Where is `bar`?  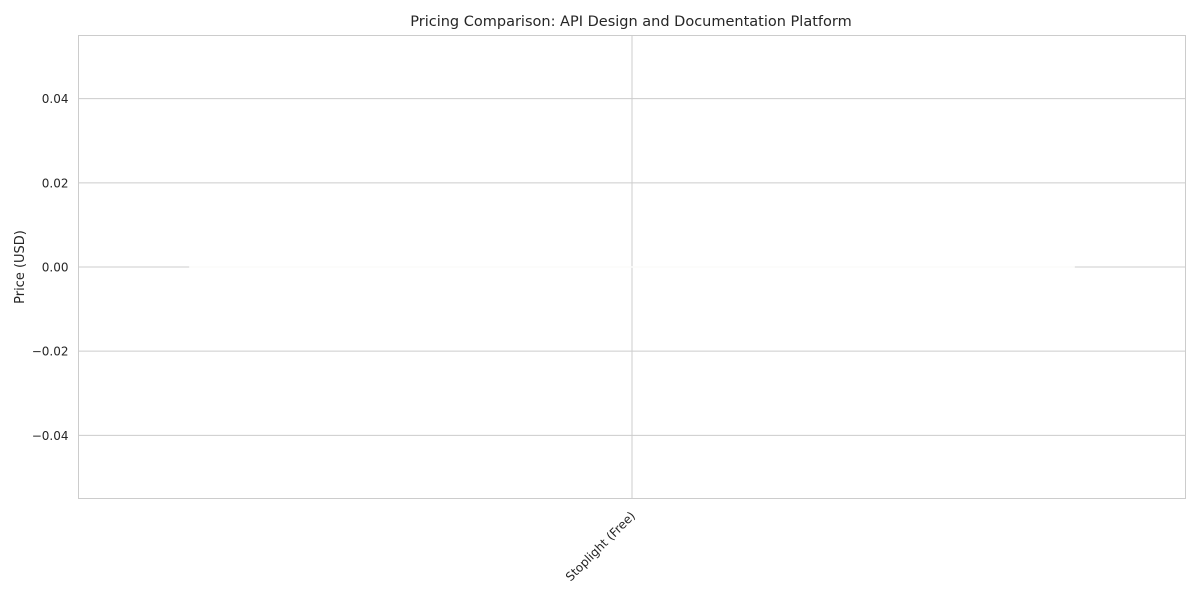
bar is located at coordinates (632, 267).